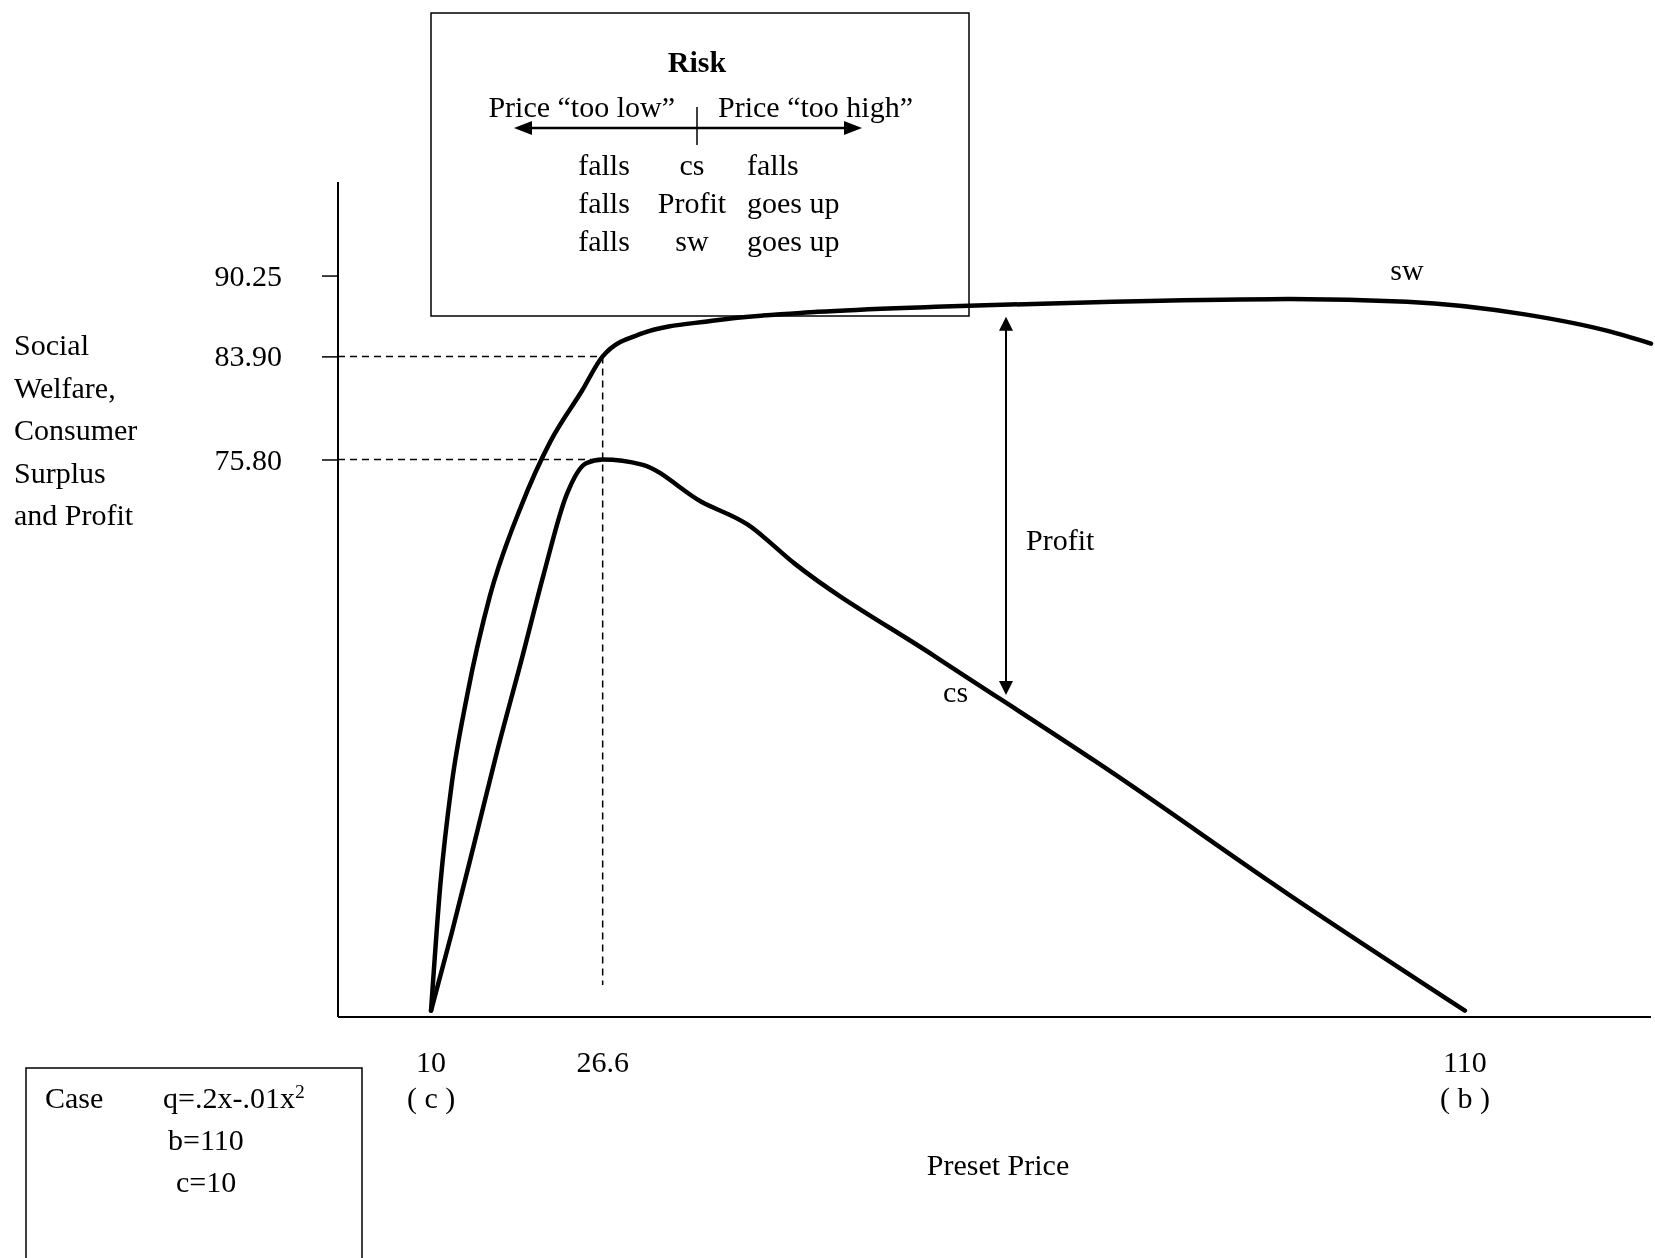 This screenshot has height=1258, width=1655. What do you see at coordinates (74, 1097) in the screenshot?
I see `text: Case` at bounding box center [74, 1097].